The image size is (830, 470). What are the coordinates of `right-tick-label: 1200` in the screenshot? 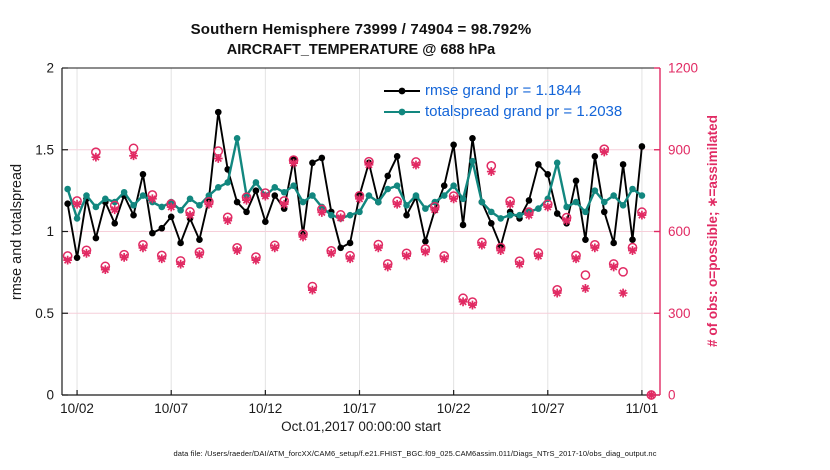 It's located at (683, 68).